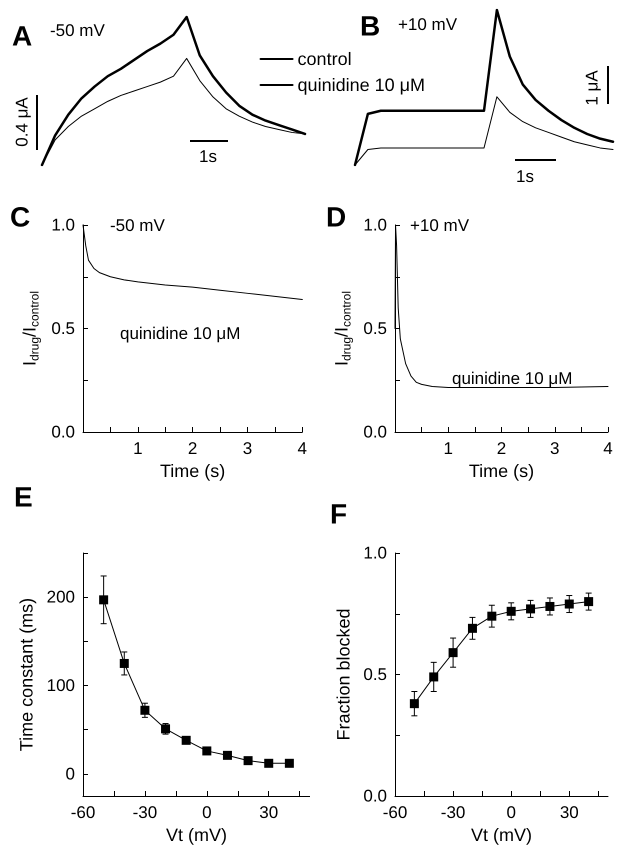 The height and width of the screenshot is (849, 618). Describe the element at coordinates (525, 176) in the screenshot. I see `text: 1s` at that location.